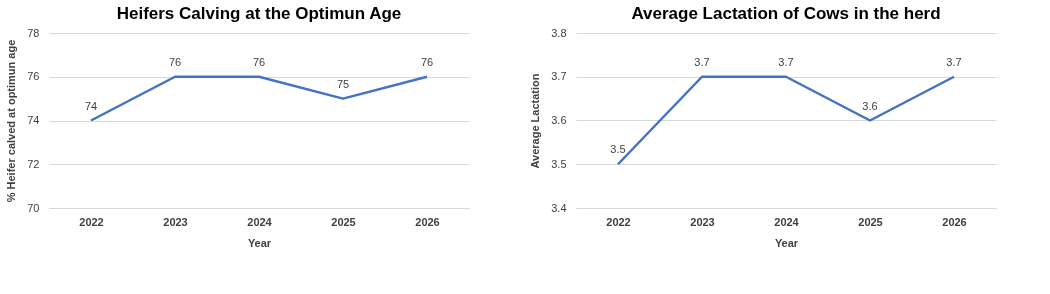 Image resolution: width=1050 pixels, height=294 pixels. What do you see at coordinates (786, 13) in the screenshot?
I see `chart-title: Average Lactation of Cows in the herd` at bounding box center [786, 13].